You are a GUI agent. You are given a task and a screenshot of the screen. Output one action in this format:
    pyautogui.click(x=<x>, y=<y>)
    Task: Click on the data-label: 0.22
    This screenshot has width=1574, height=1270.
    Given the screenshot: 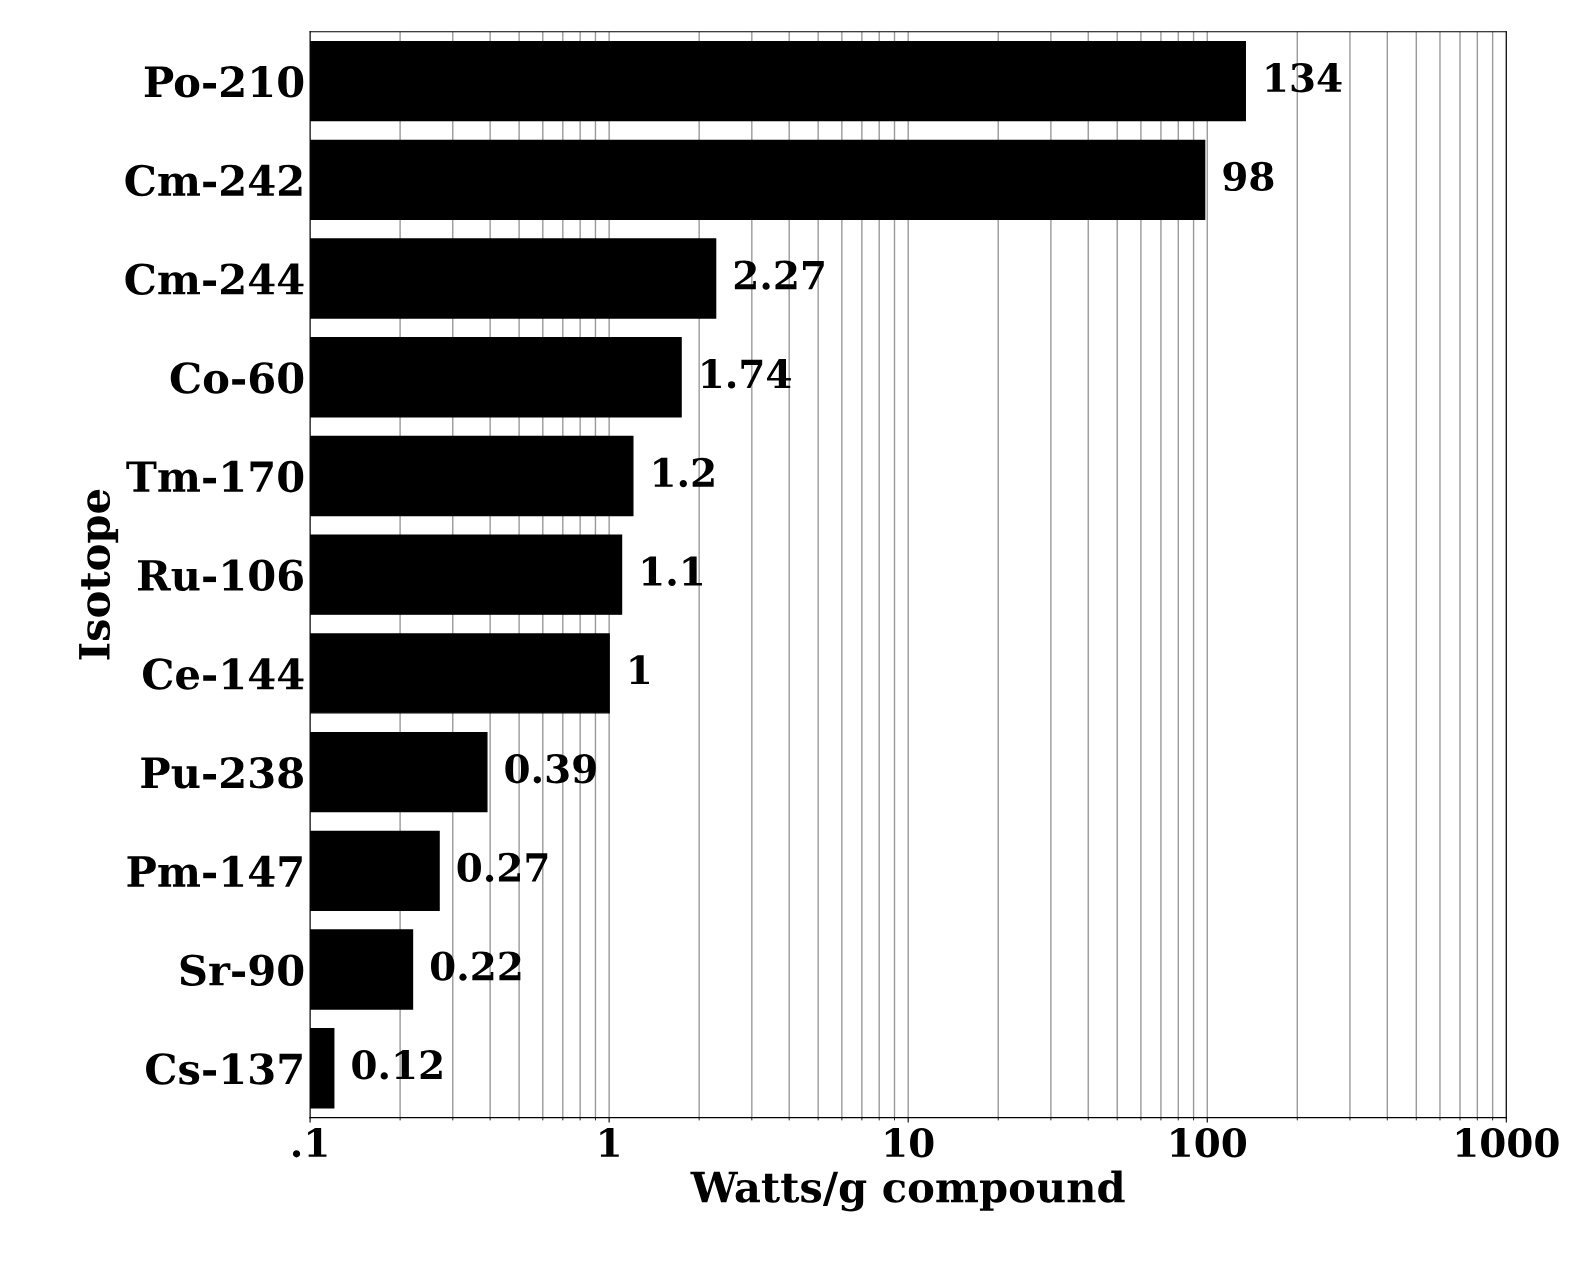 What is the action you would take?
    pyautogui.click(x=475, y=966)
    